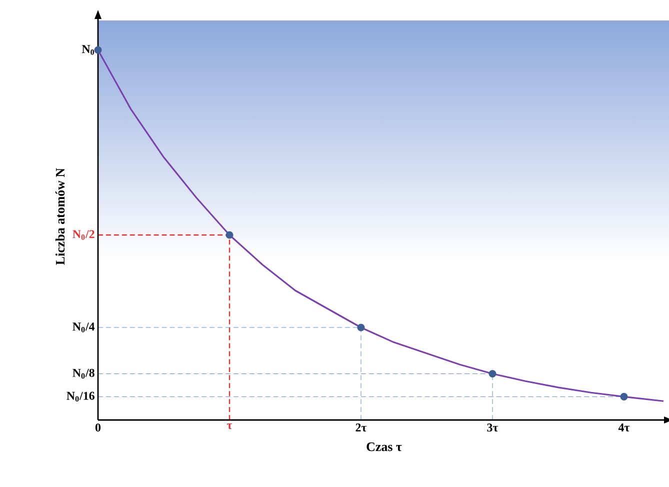  I want to click on x-tick-label: τ, so click(229, 427).